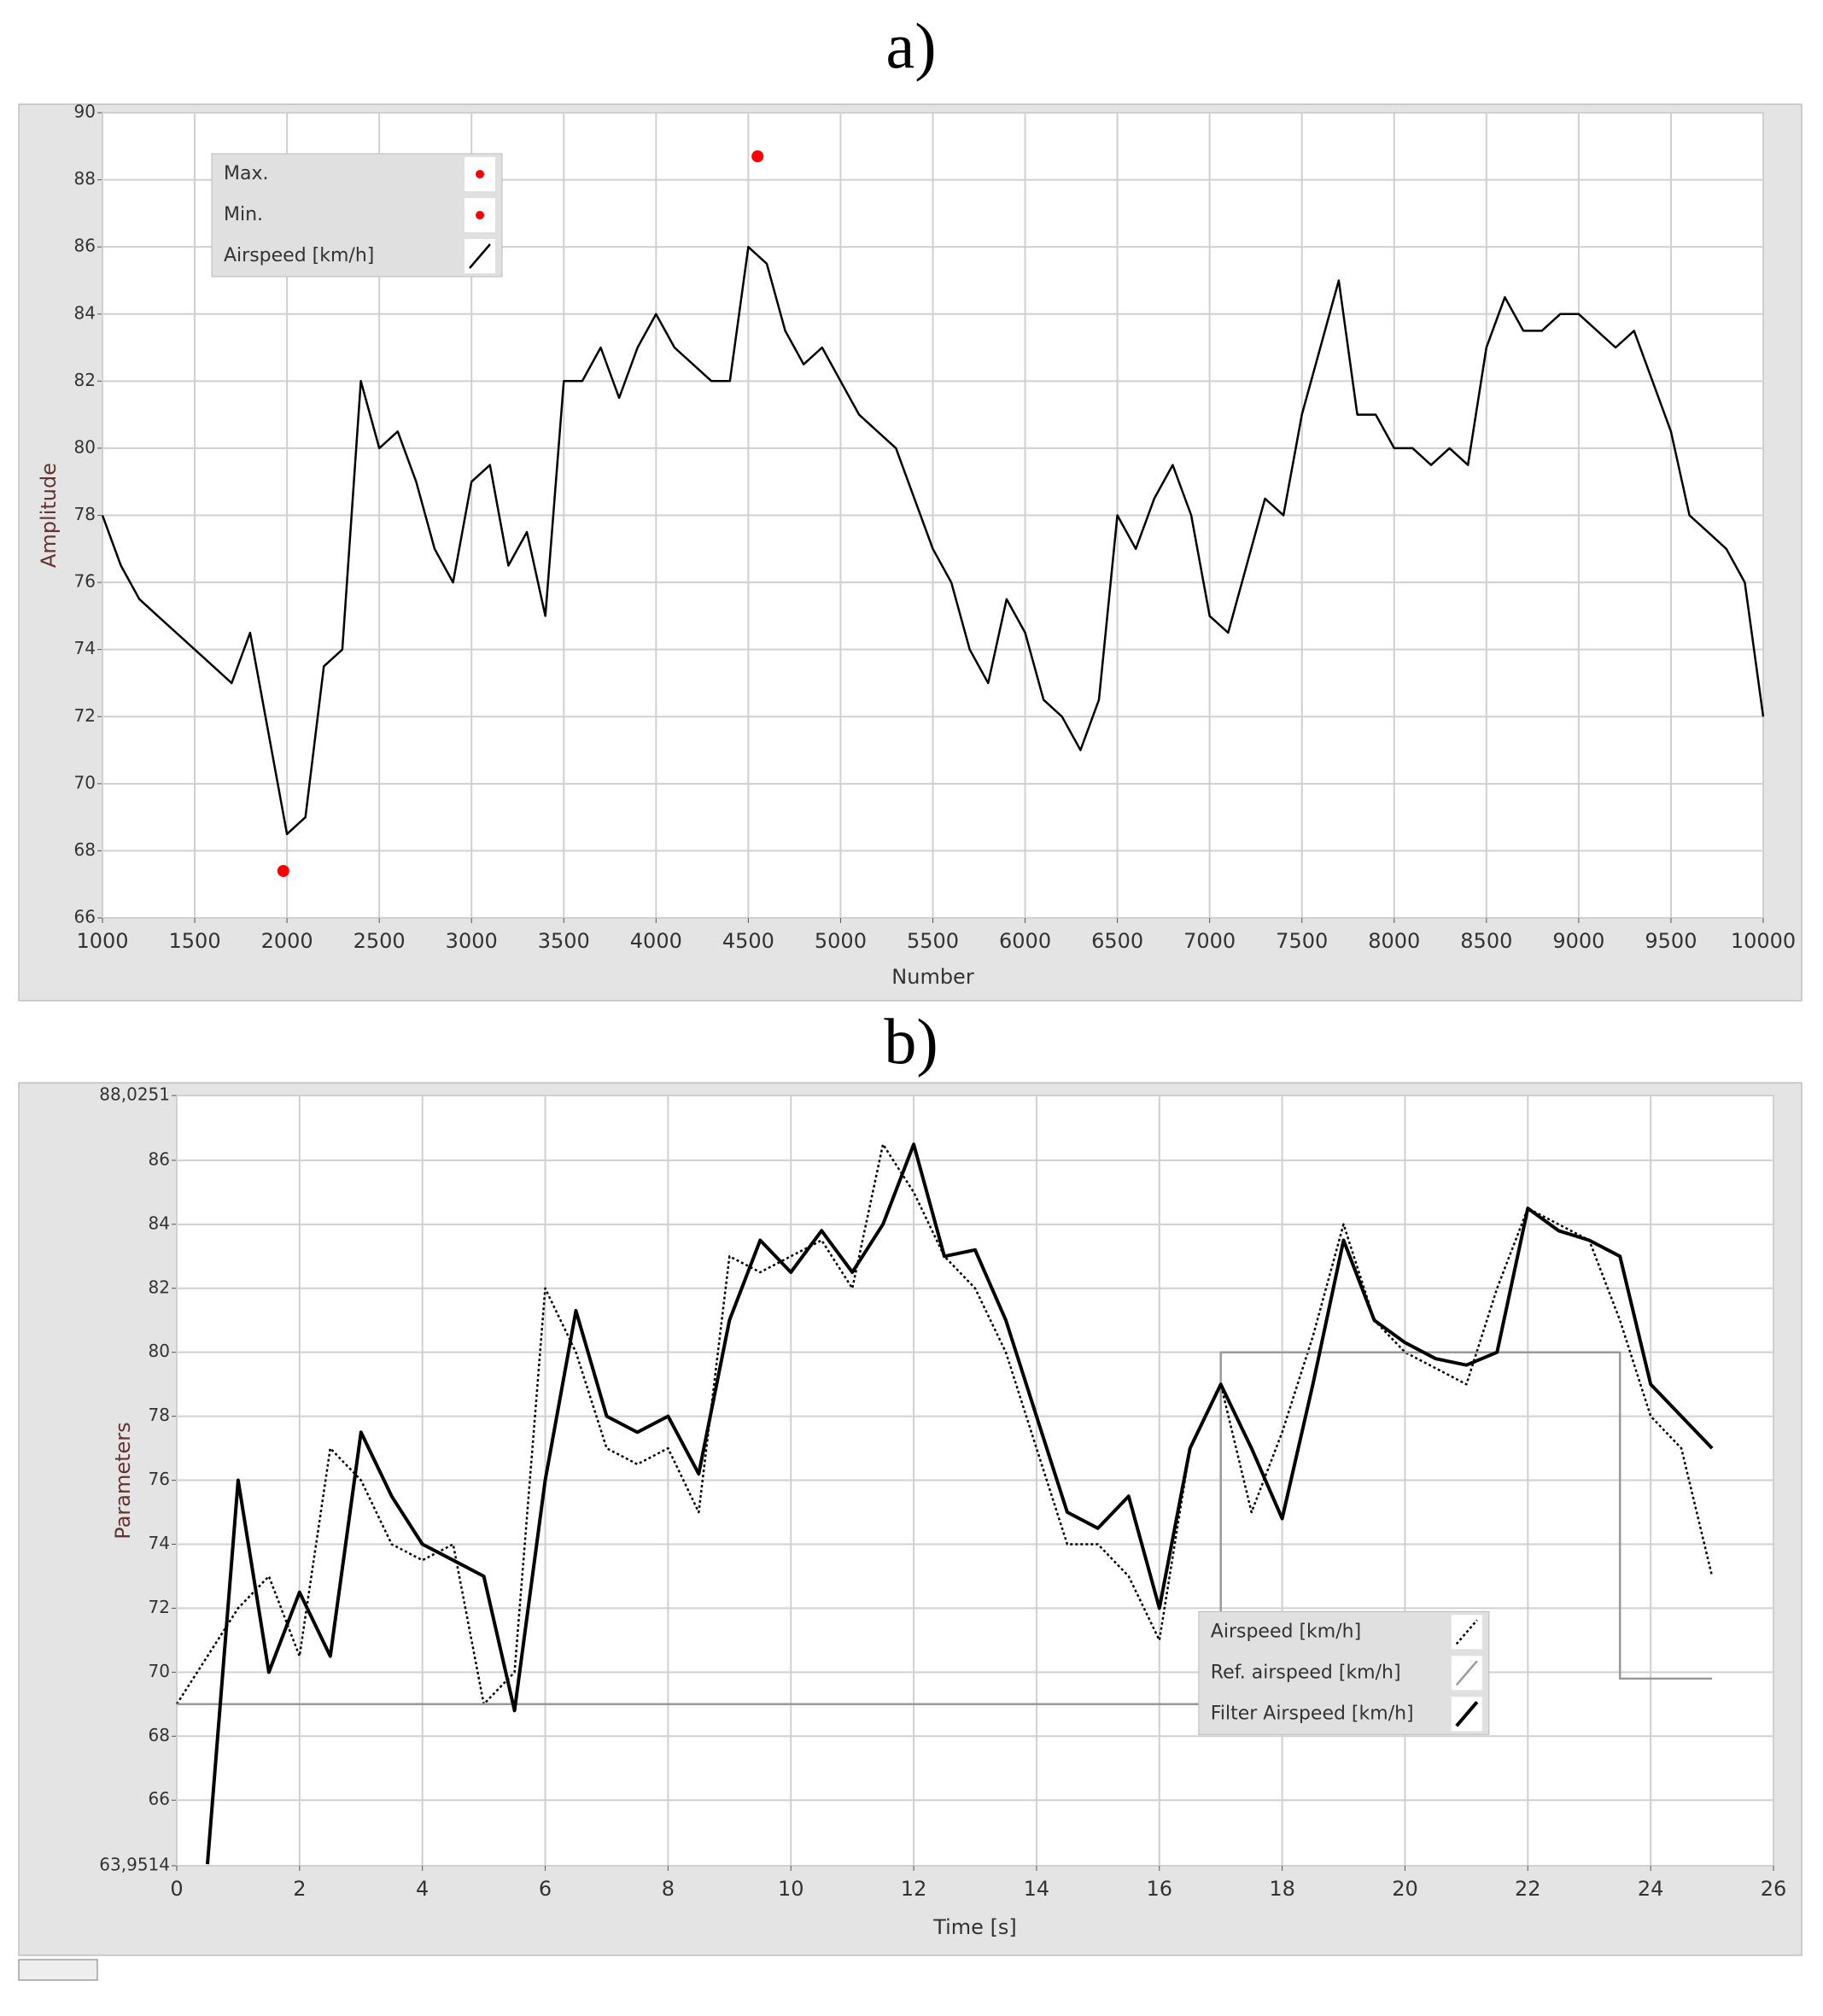 This screenshot has width=1823, height=2016. I want to click on x-tick-label: 10, so click(791, 1889).